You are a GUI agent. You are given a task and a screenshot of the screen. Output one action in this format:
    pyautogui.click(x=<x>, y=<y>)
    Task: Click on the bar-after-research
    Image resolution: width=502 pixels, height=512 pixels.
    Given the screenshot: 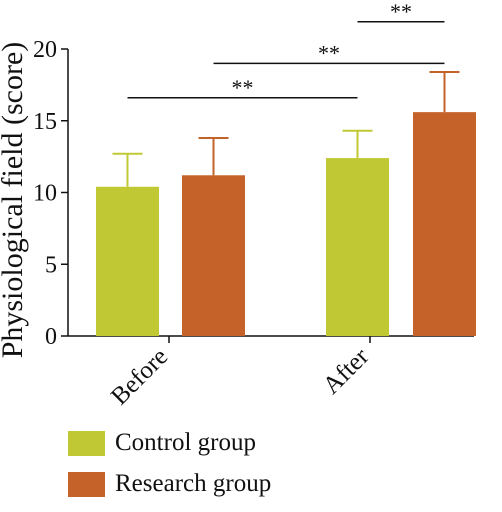 What is the action you would take?
    pyautogui.click(x=444, y=224)
    